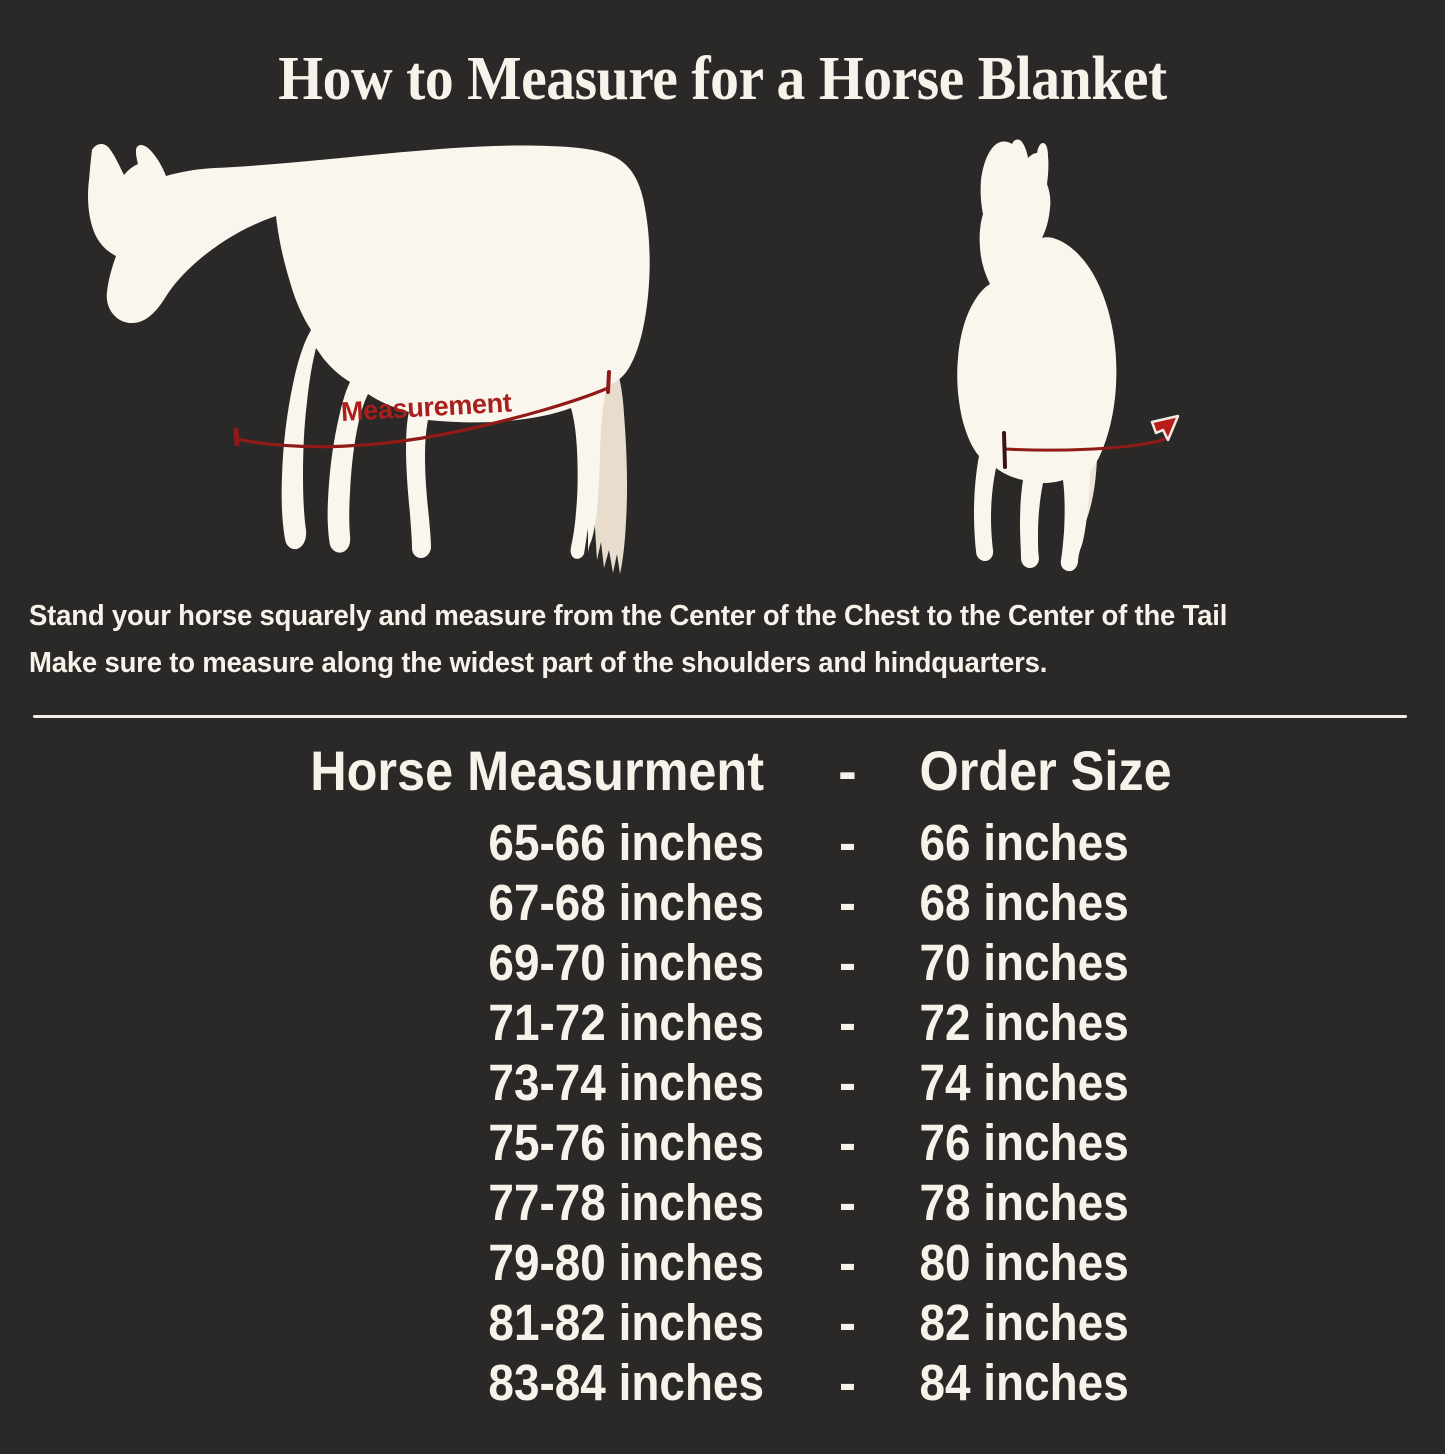 The image size is (1445, 1454). What do you see at coordinates (1045, 770) in the screenshot?
I see `header-order-size: Order Size` at bounding box center [1045, 770].